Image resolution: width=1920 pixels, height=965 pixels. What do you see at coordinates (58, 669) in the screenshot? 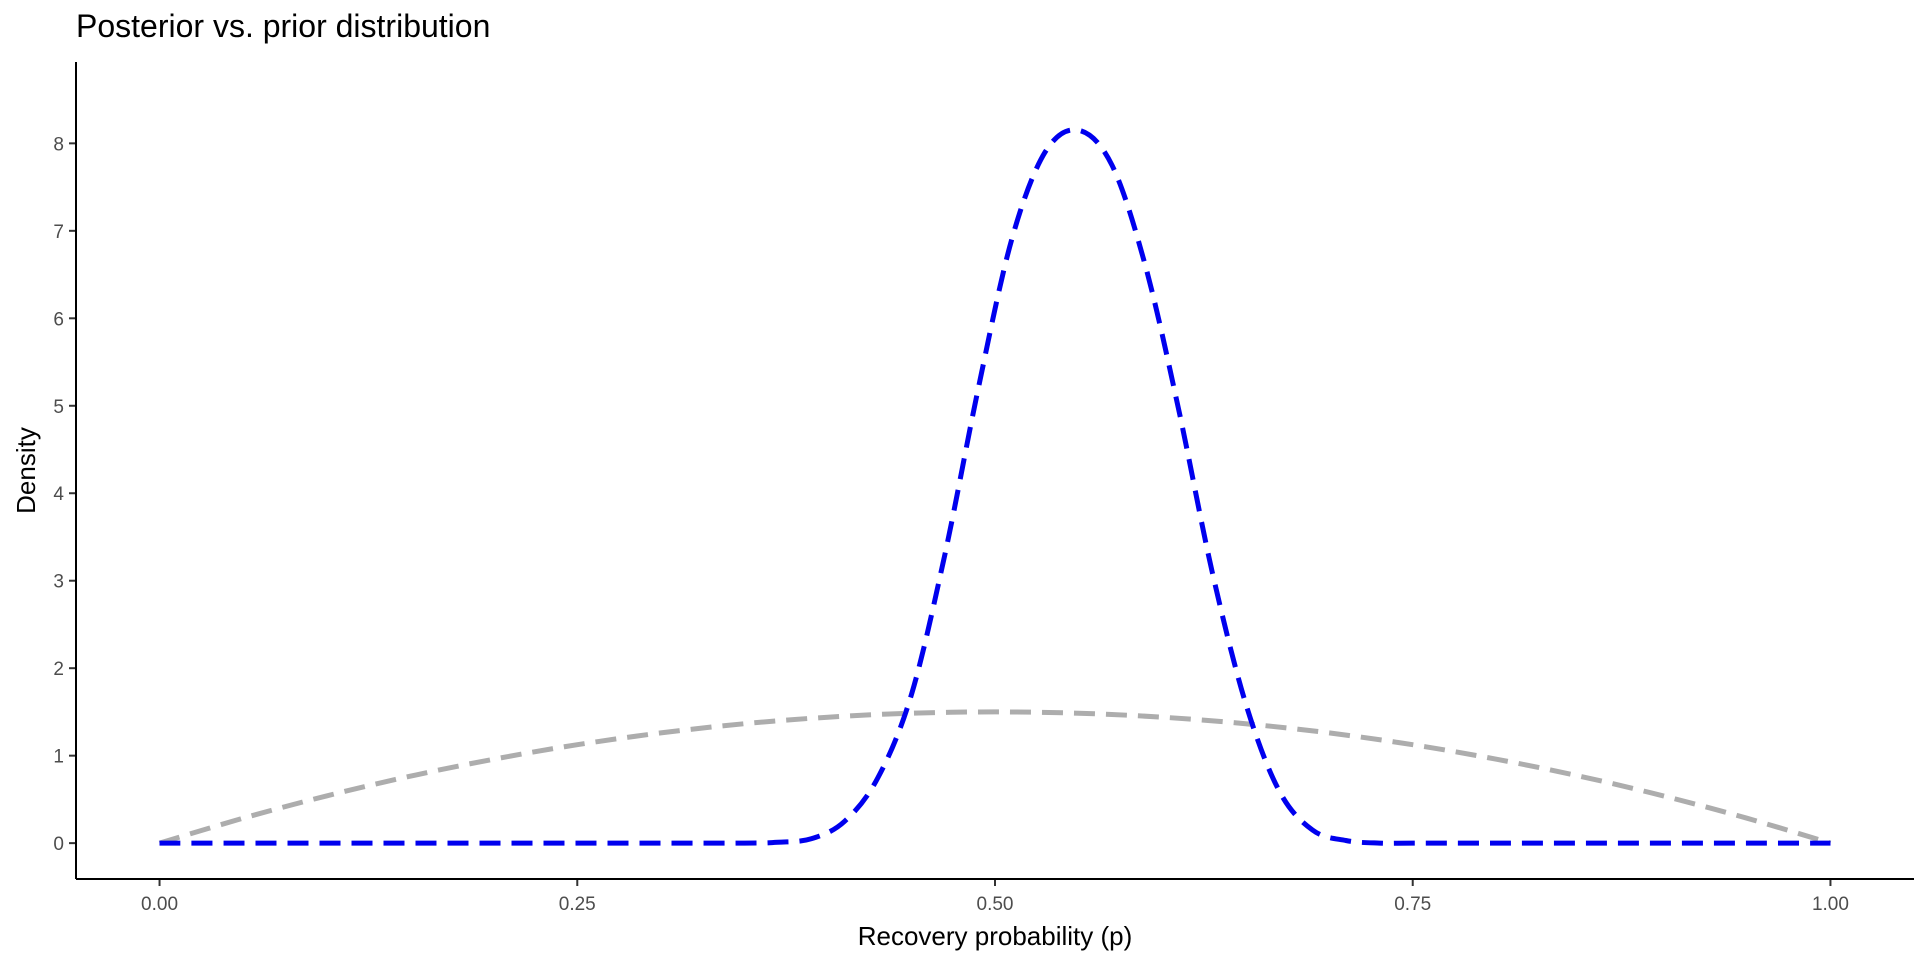
I see `y-tick-label: 2` at bounding box center [58, 669].